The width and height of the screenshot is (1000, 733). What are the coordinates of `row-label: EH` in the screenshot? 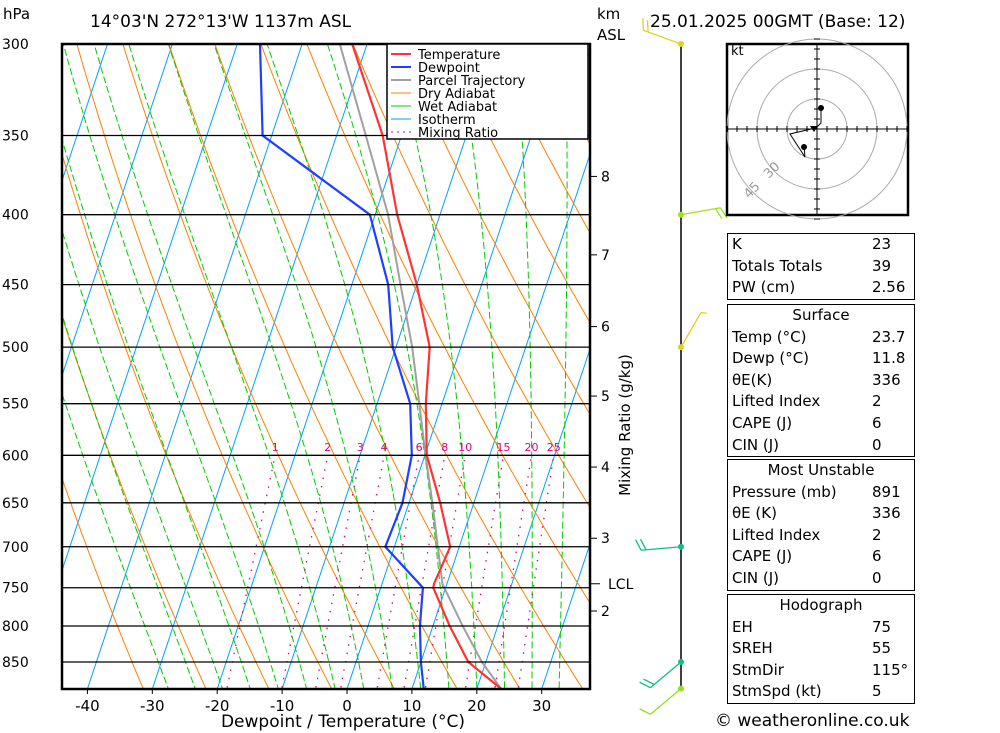 It's located at (742, 626).